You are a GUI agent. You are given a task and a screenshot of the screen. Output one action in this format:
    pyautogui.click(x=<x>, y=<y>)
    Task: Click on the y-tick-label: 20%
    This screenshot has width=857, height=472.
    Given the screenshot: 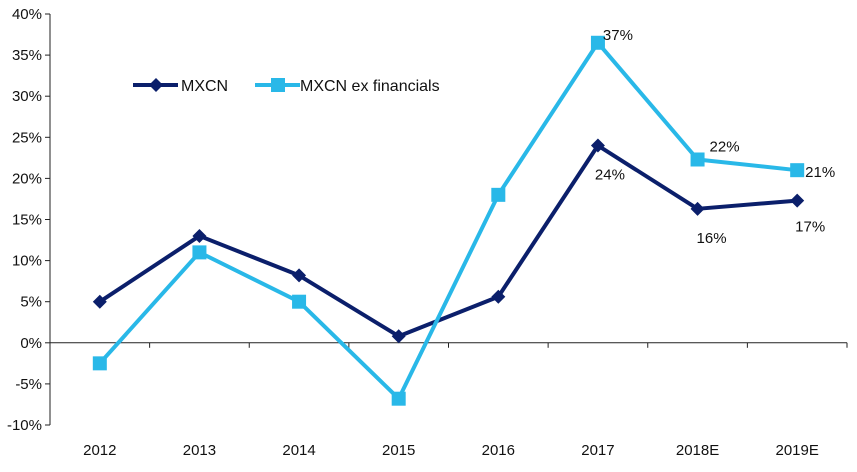 What is the action you would take?
    pyautogui.click(x=27, y=178)
    